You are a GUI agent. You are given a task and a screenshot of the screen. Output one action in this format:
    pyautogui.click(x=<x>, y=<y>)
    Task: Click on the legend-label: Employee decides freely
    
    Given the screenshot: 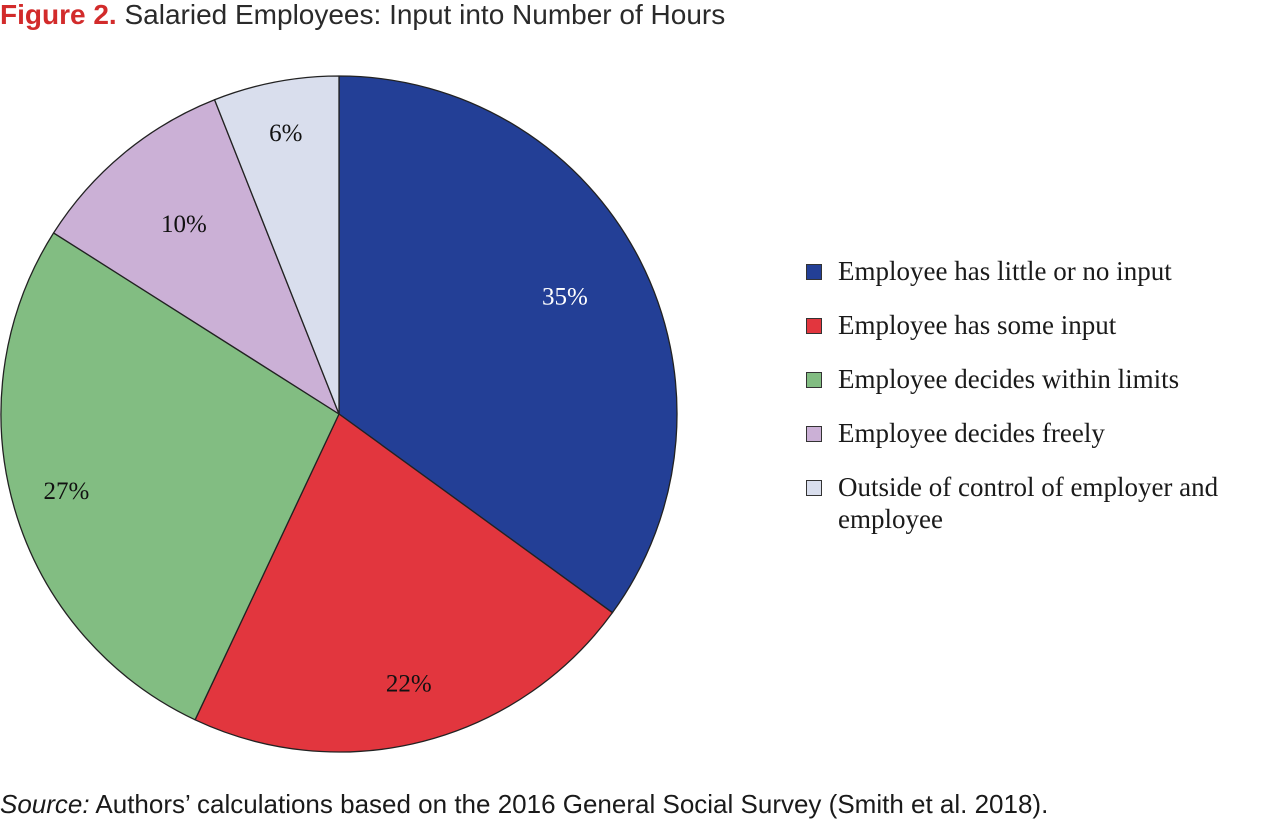 What is the action you would take?
    pyautogui.click(x=971, y=433)
    